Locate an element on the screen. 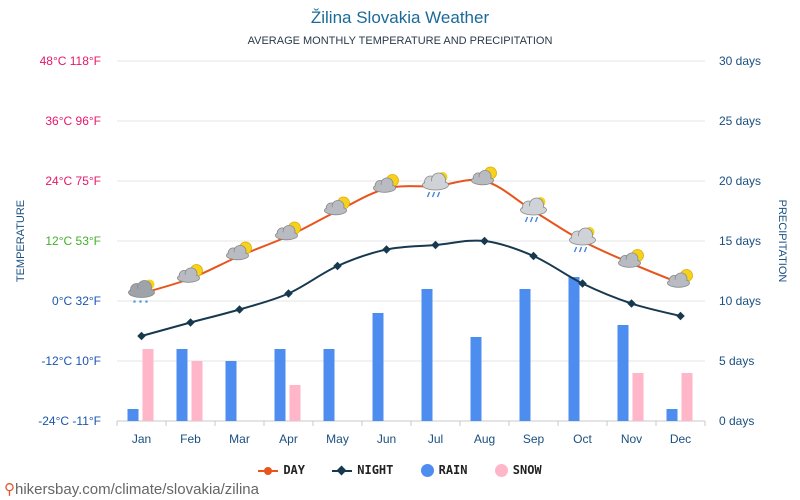 The image size is (800, 500). legend-snow-swatch is located at coordinates (501, 470).